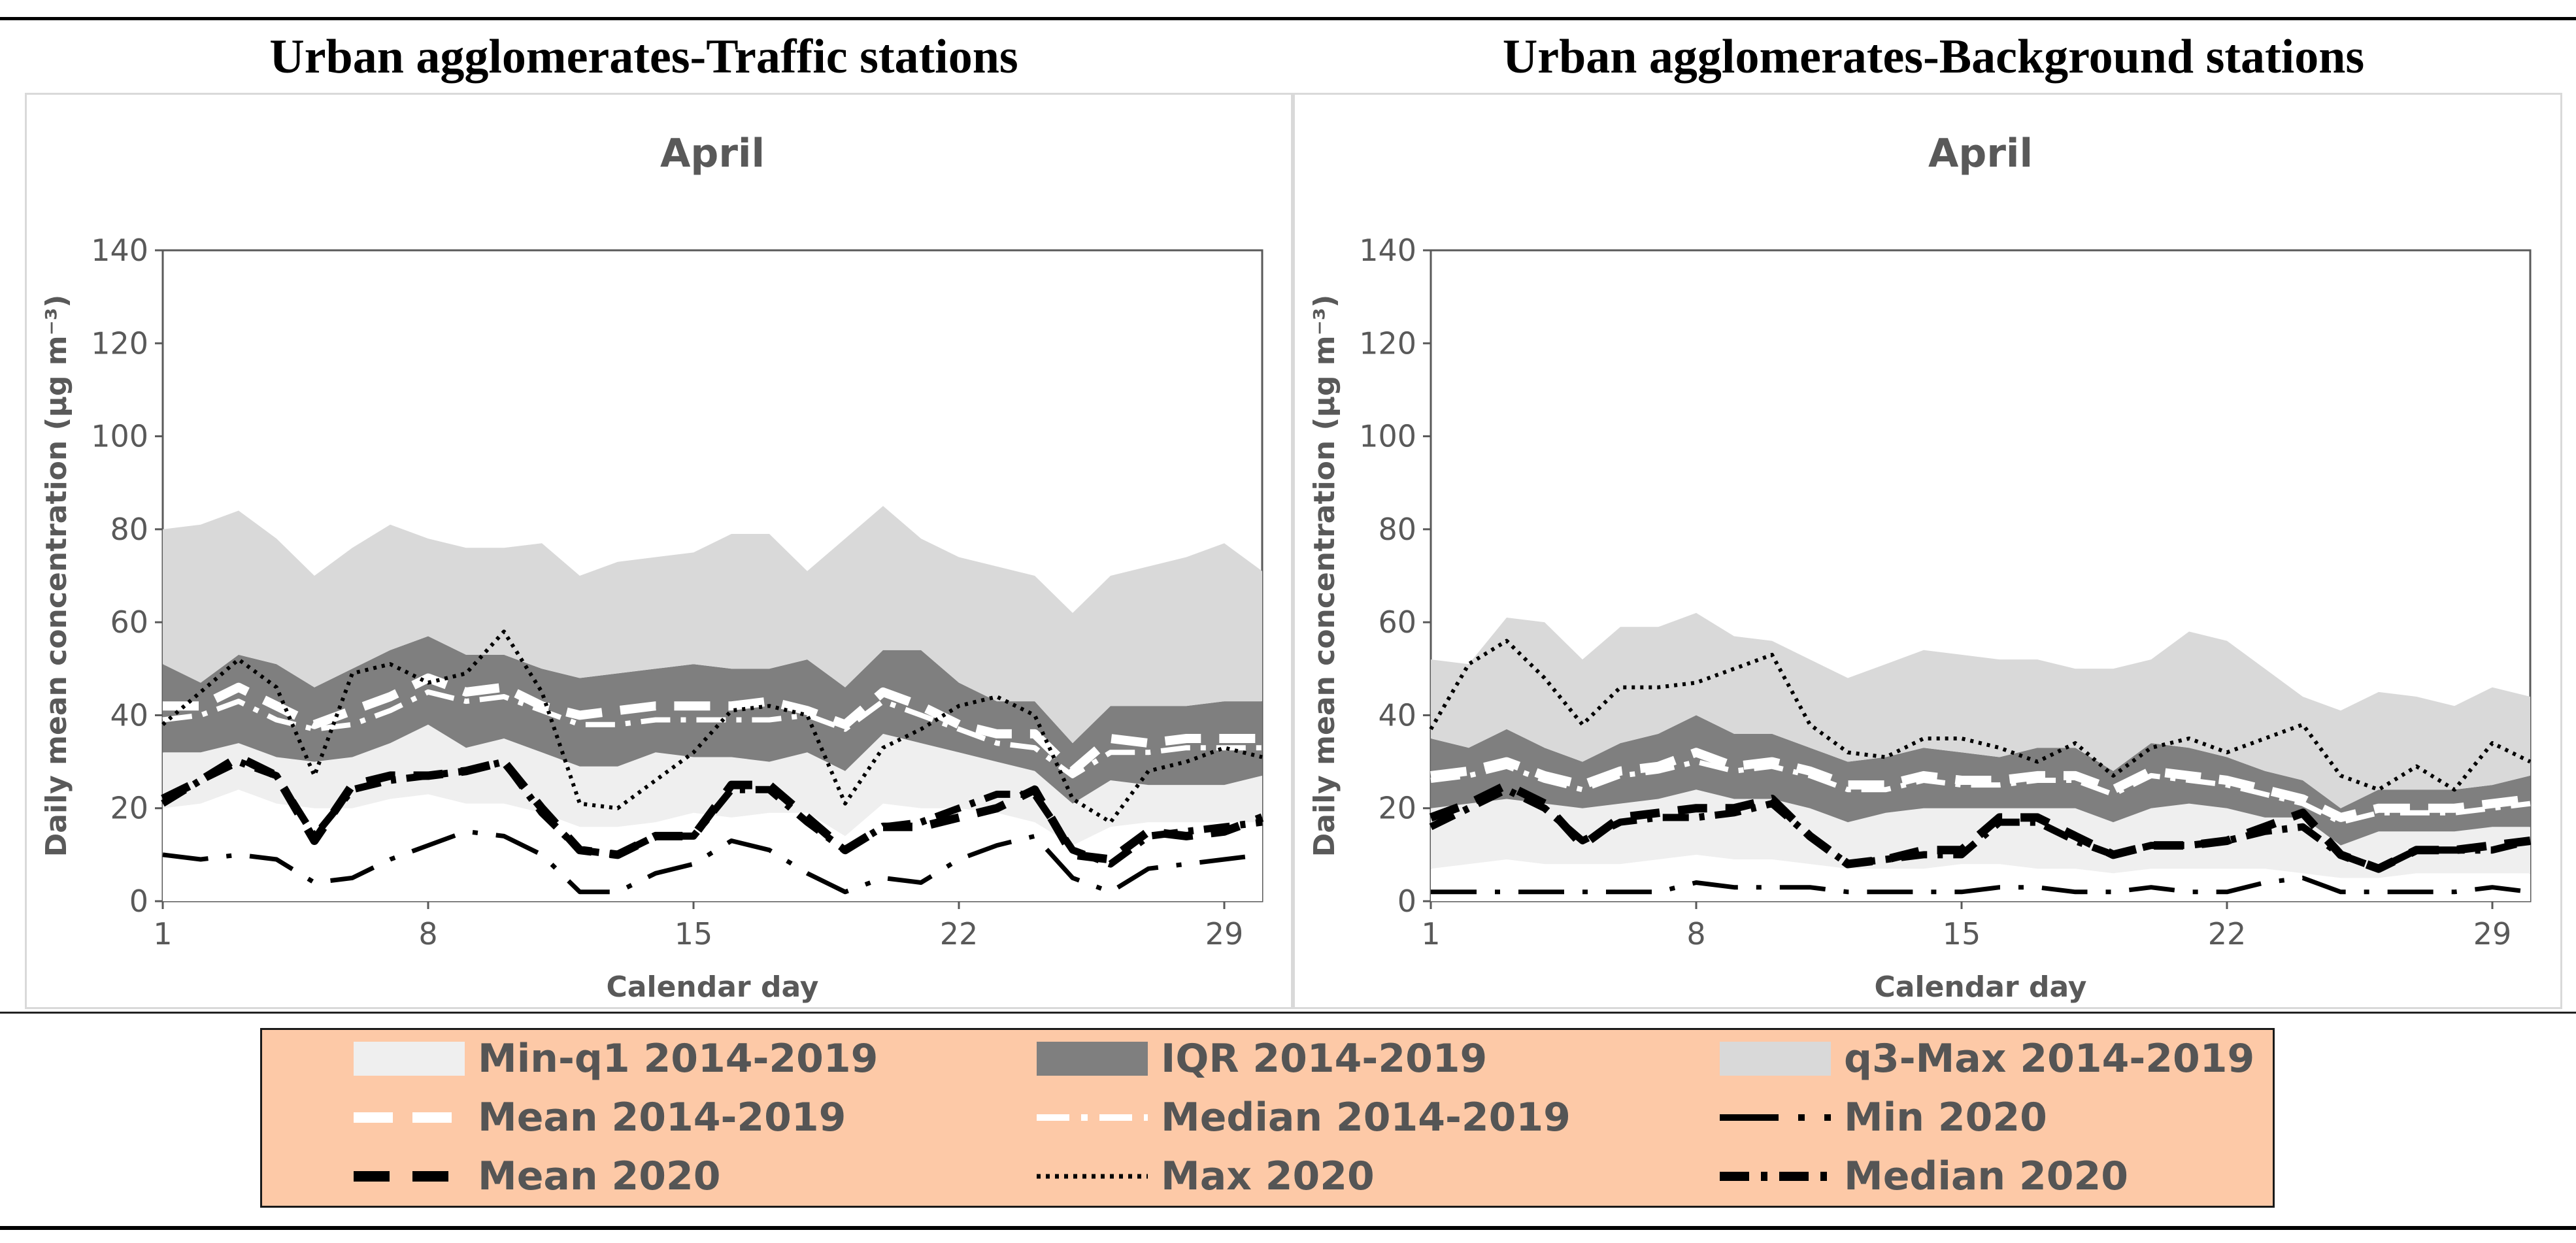 The image size is (2576, 1243). I want to click on panel-heading-traffic: Urban agglomerates-Traffic stations, so click(644, 57).